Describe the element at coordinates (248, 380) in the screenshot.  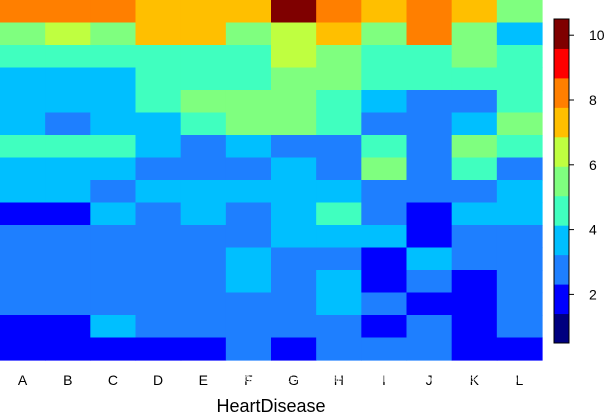
I see `x-tick-label: F` at that location.